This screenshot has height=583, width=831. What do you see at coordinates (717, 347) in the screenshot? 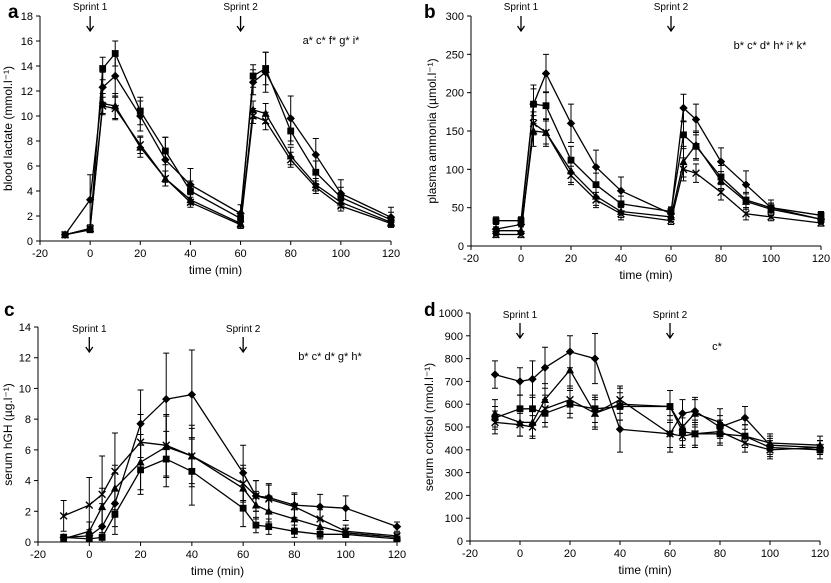
I see `significance-annotation: c*` at bounding box center [717, 347].